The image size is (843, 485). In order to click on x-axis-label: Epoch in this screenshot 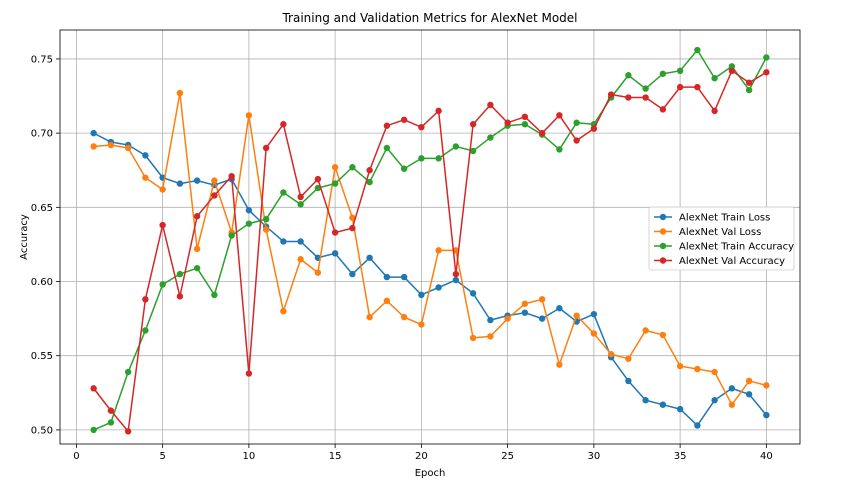, I will do `click(430, 473)`.